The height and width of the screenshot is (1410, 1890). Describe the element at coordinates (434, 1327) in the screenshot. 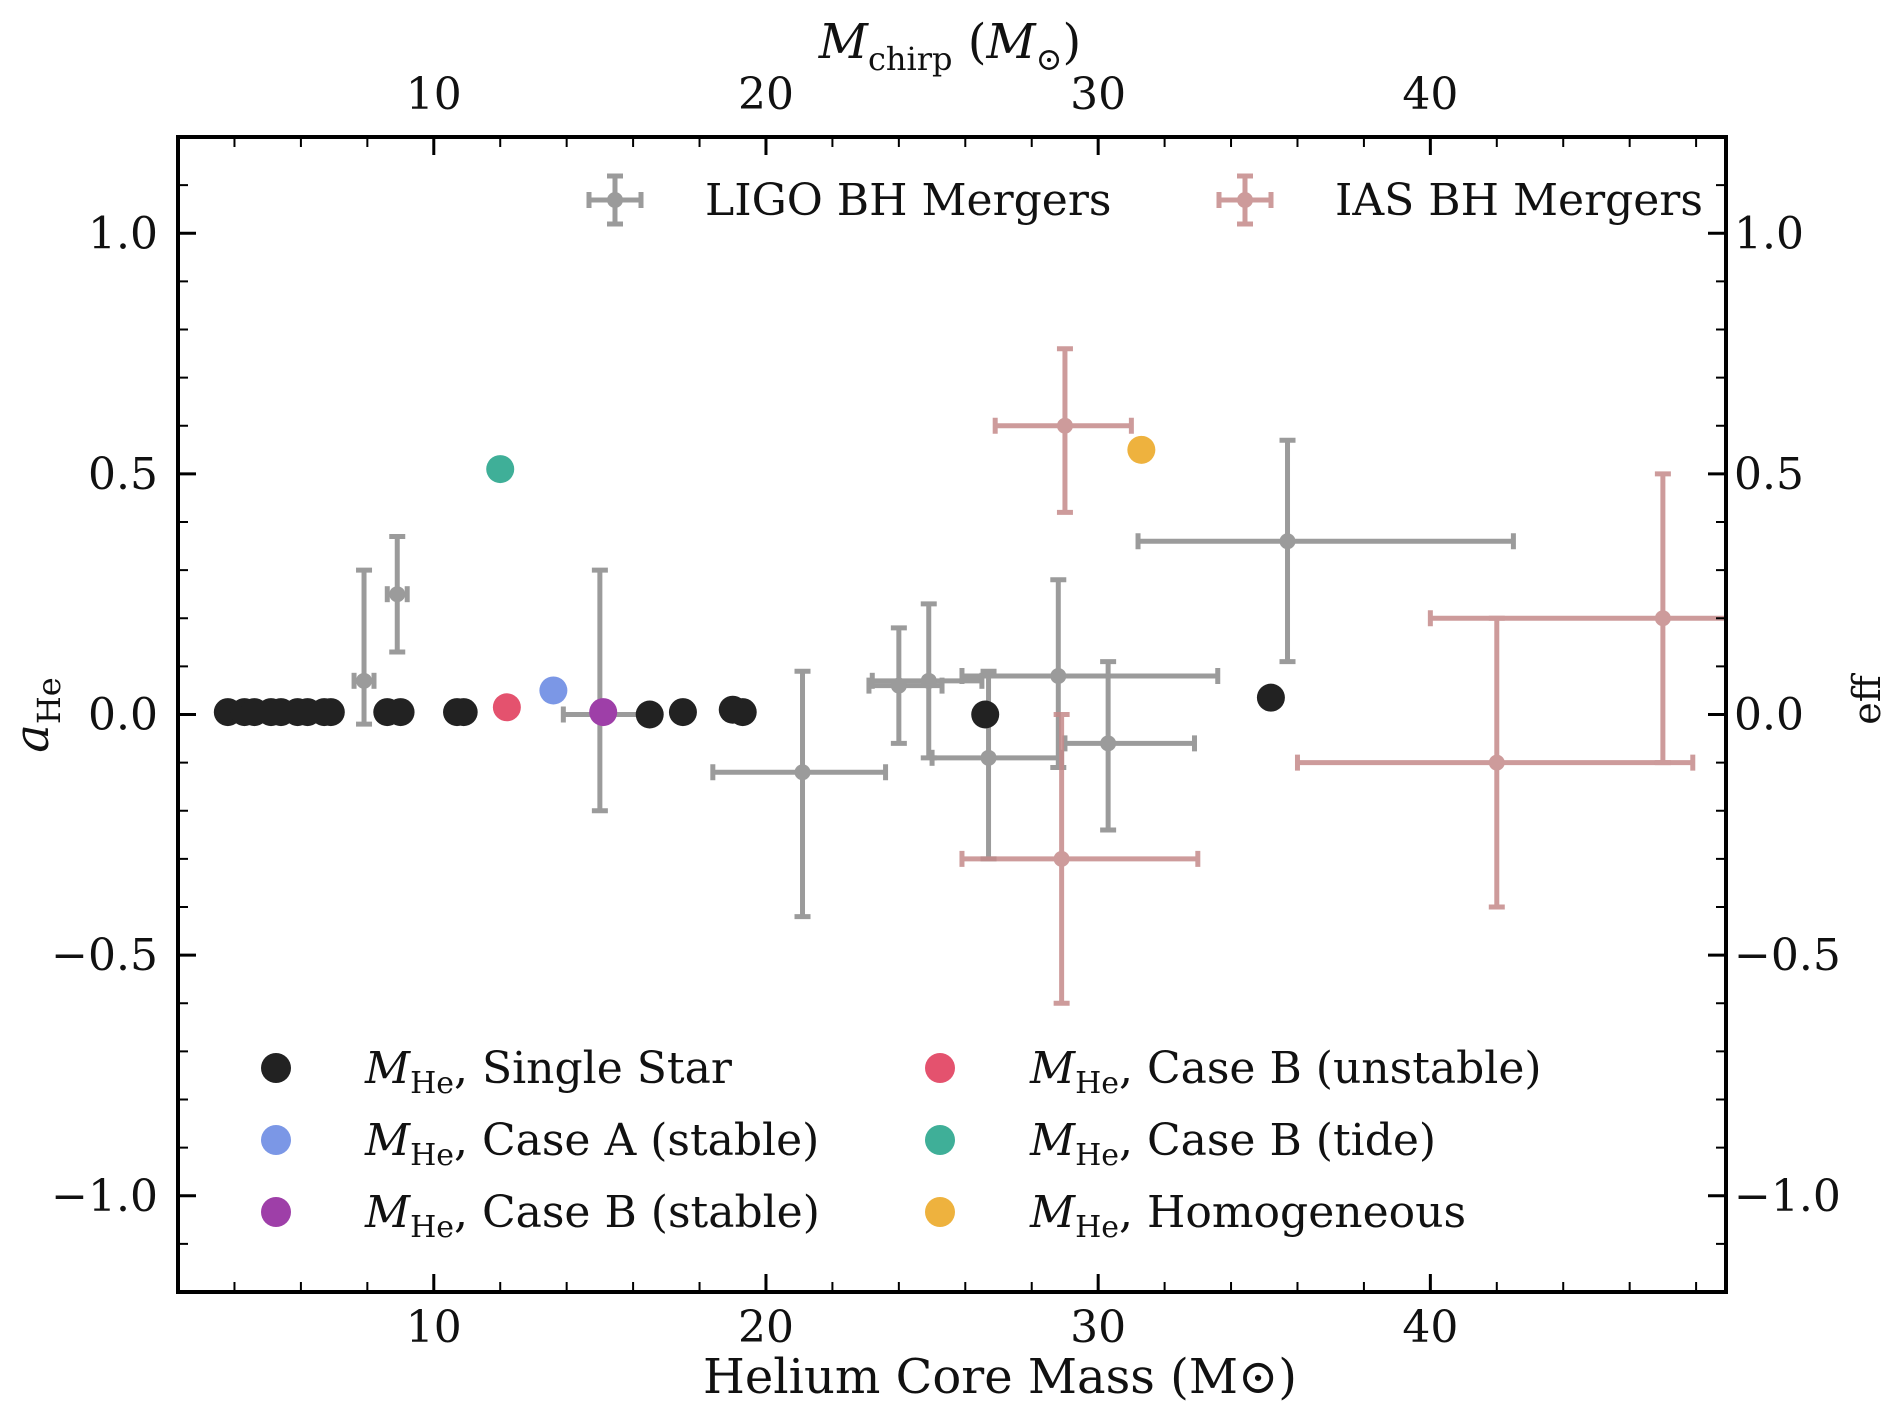

I see `x-tick-label: 10` at that location.